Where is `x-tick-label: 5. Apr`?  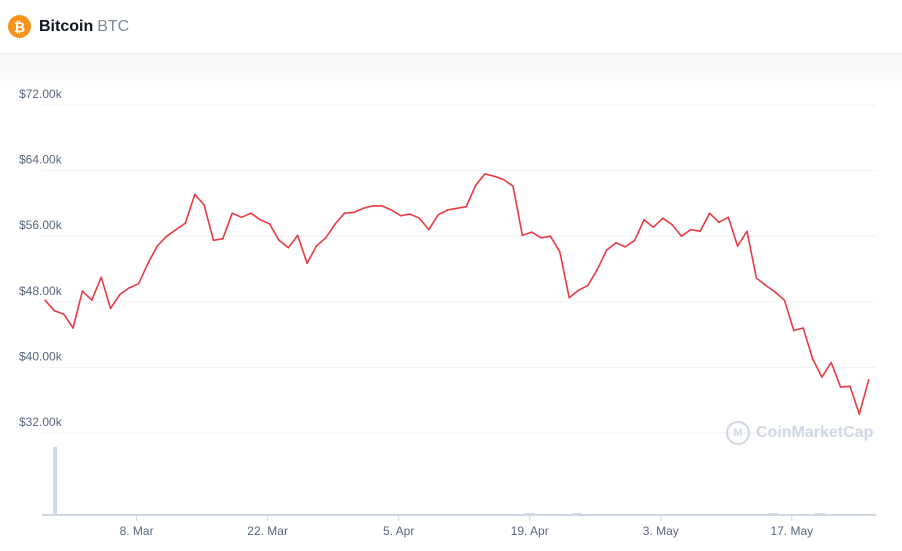 x-tick-label: 5. Apr is located at coordinates (398, 531).